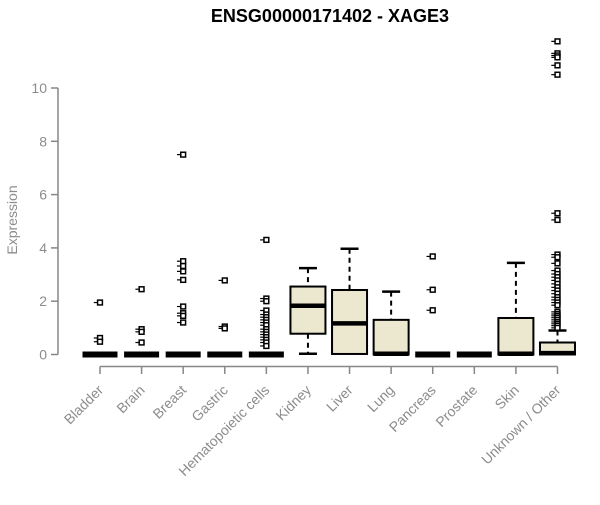 The height and width of the screenshot is (505, 600). Describe the element at coordinates (293, 403) in the screenshot. I see `x-axis-category-label-kidney: Kidney` at that location.